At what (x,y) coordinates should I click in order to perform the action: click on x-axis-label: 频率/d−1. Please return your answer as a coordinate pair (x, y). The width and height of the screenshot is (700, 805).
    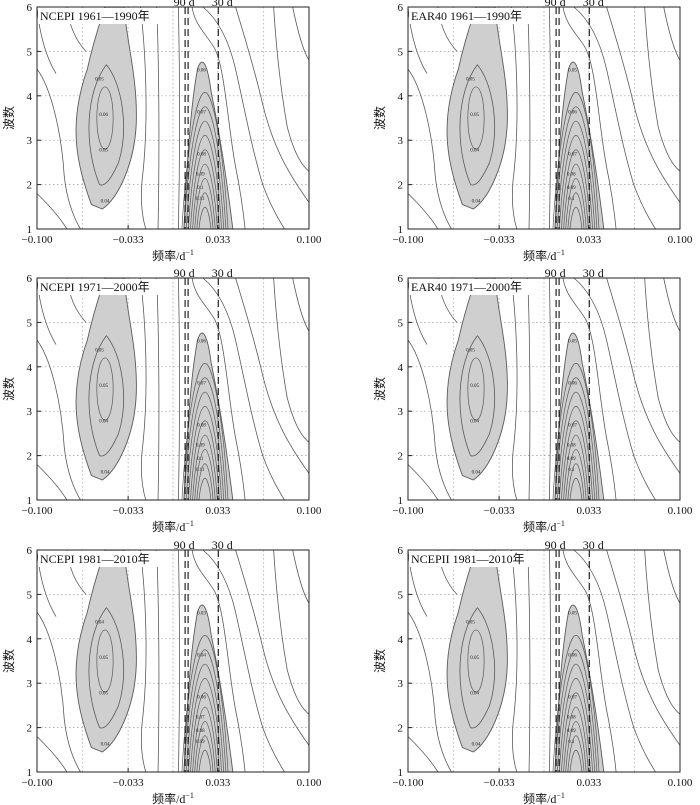
    Looking at the image, I should click on (544, 798).